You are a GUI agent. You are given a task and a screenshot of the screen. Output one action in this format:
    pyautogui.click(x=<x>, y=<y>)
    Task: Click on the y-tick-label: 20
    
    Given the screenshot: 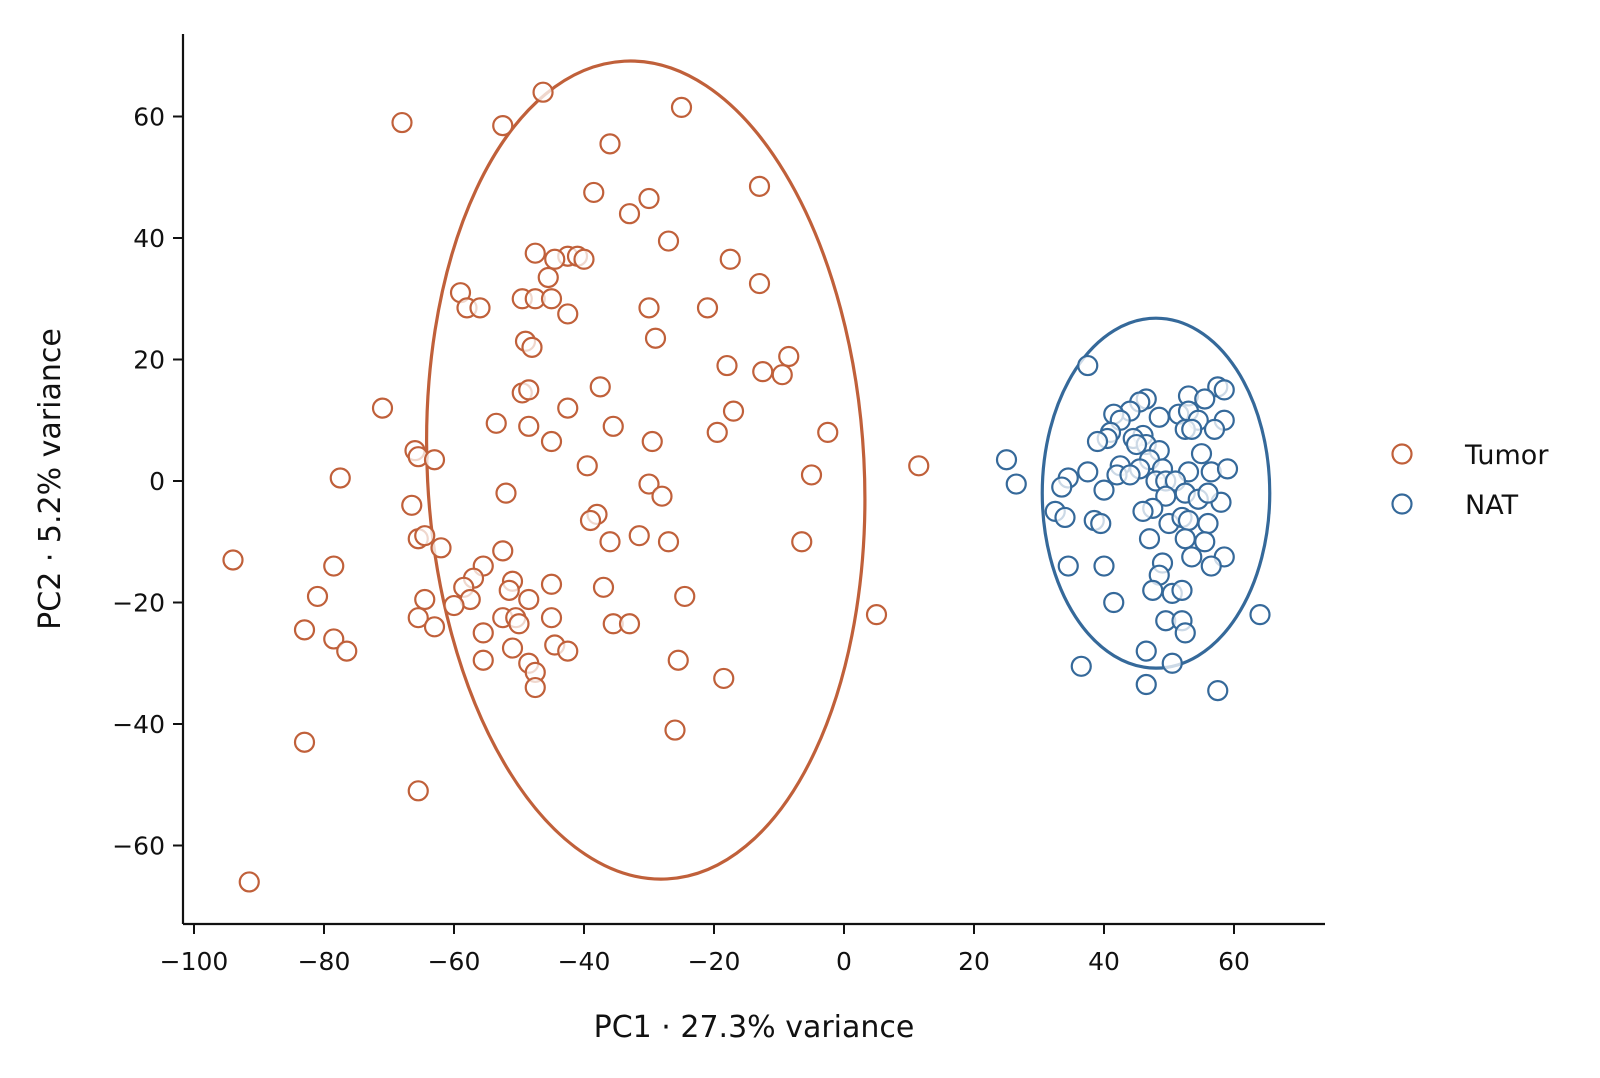 What is the action you would take?
    pyautogui.click(x=149, y=360)
    